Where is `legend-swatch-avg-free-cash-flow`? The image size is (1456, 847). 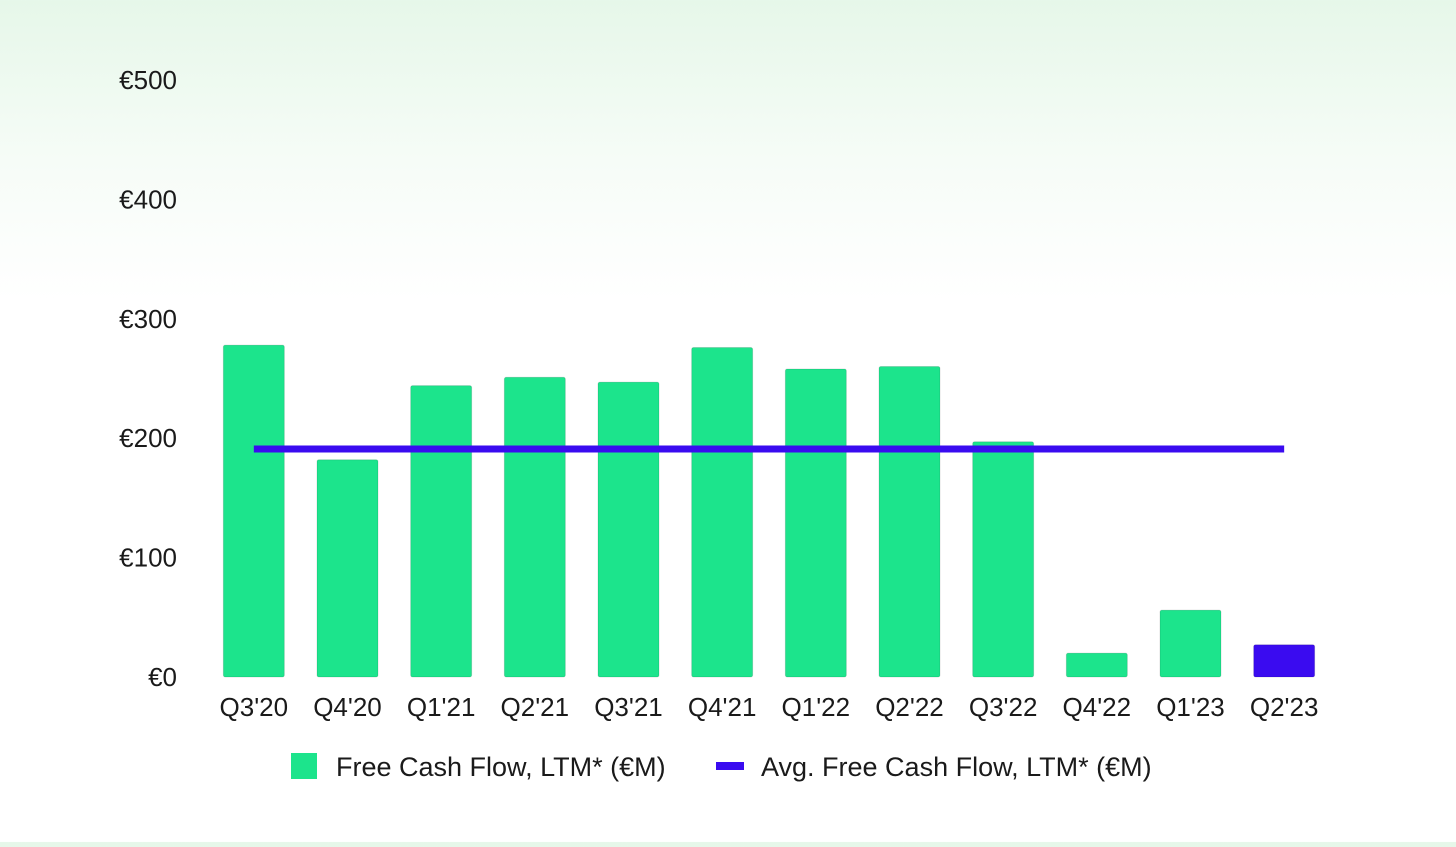
legend-swatch-avg-free-cash-flow is located at coordinates (730, 766).